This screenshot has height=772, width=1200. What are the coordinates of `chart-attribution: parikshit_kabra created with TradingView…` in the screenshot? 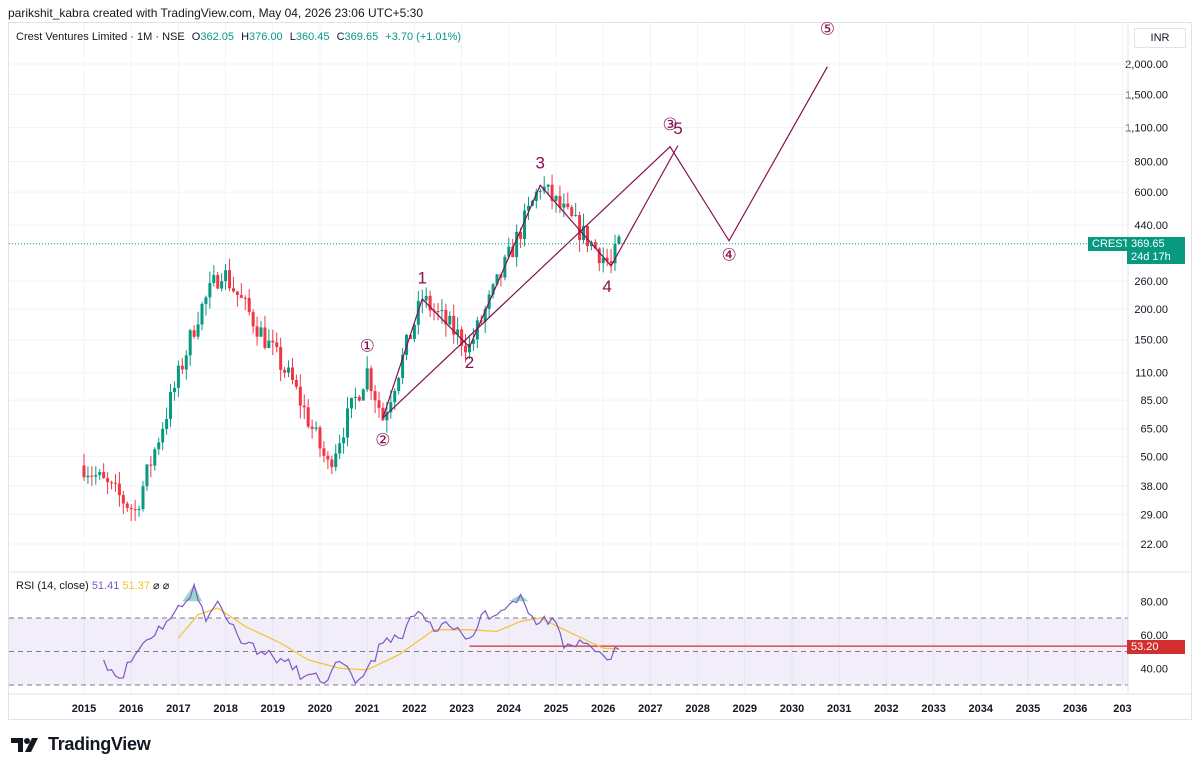 It's located at (216, 13).